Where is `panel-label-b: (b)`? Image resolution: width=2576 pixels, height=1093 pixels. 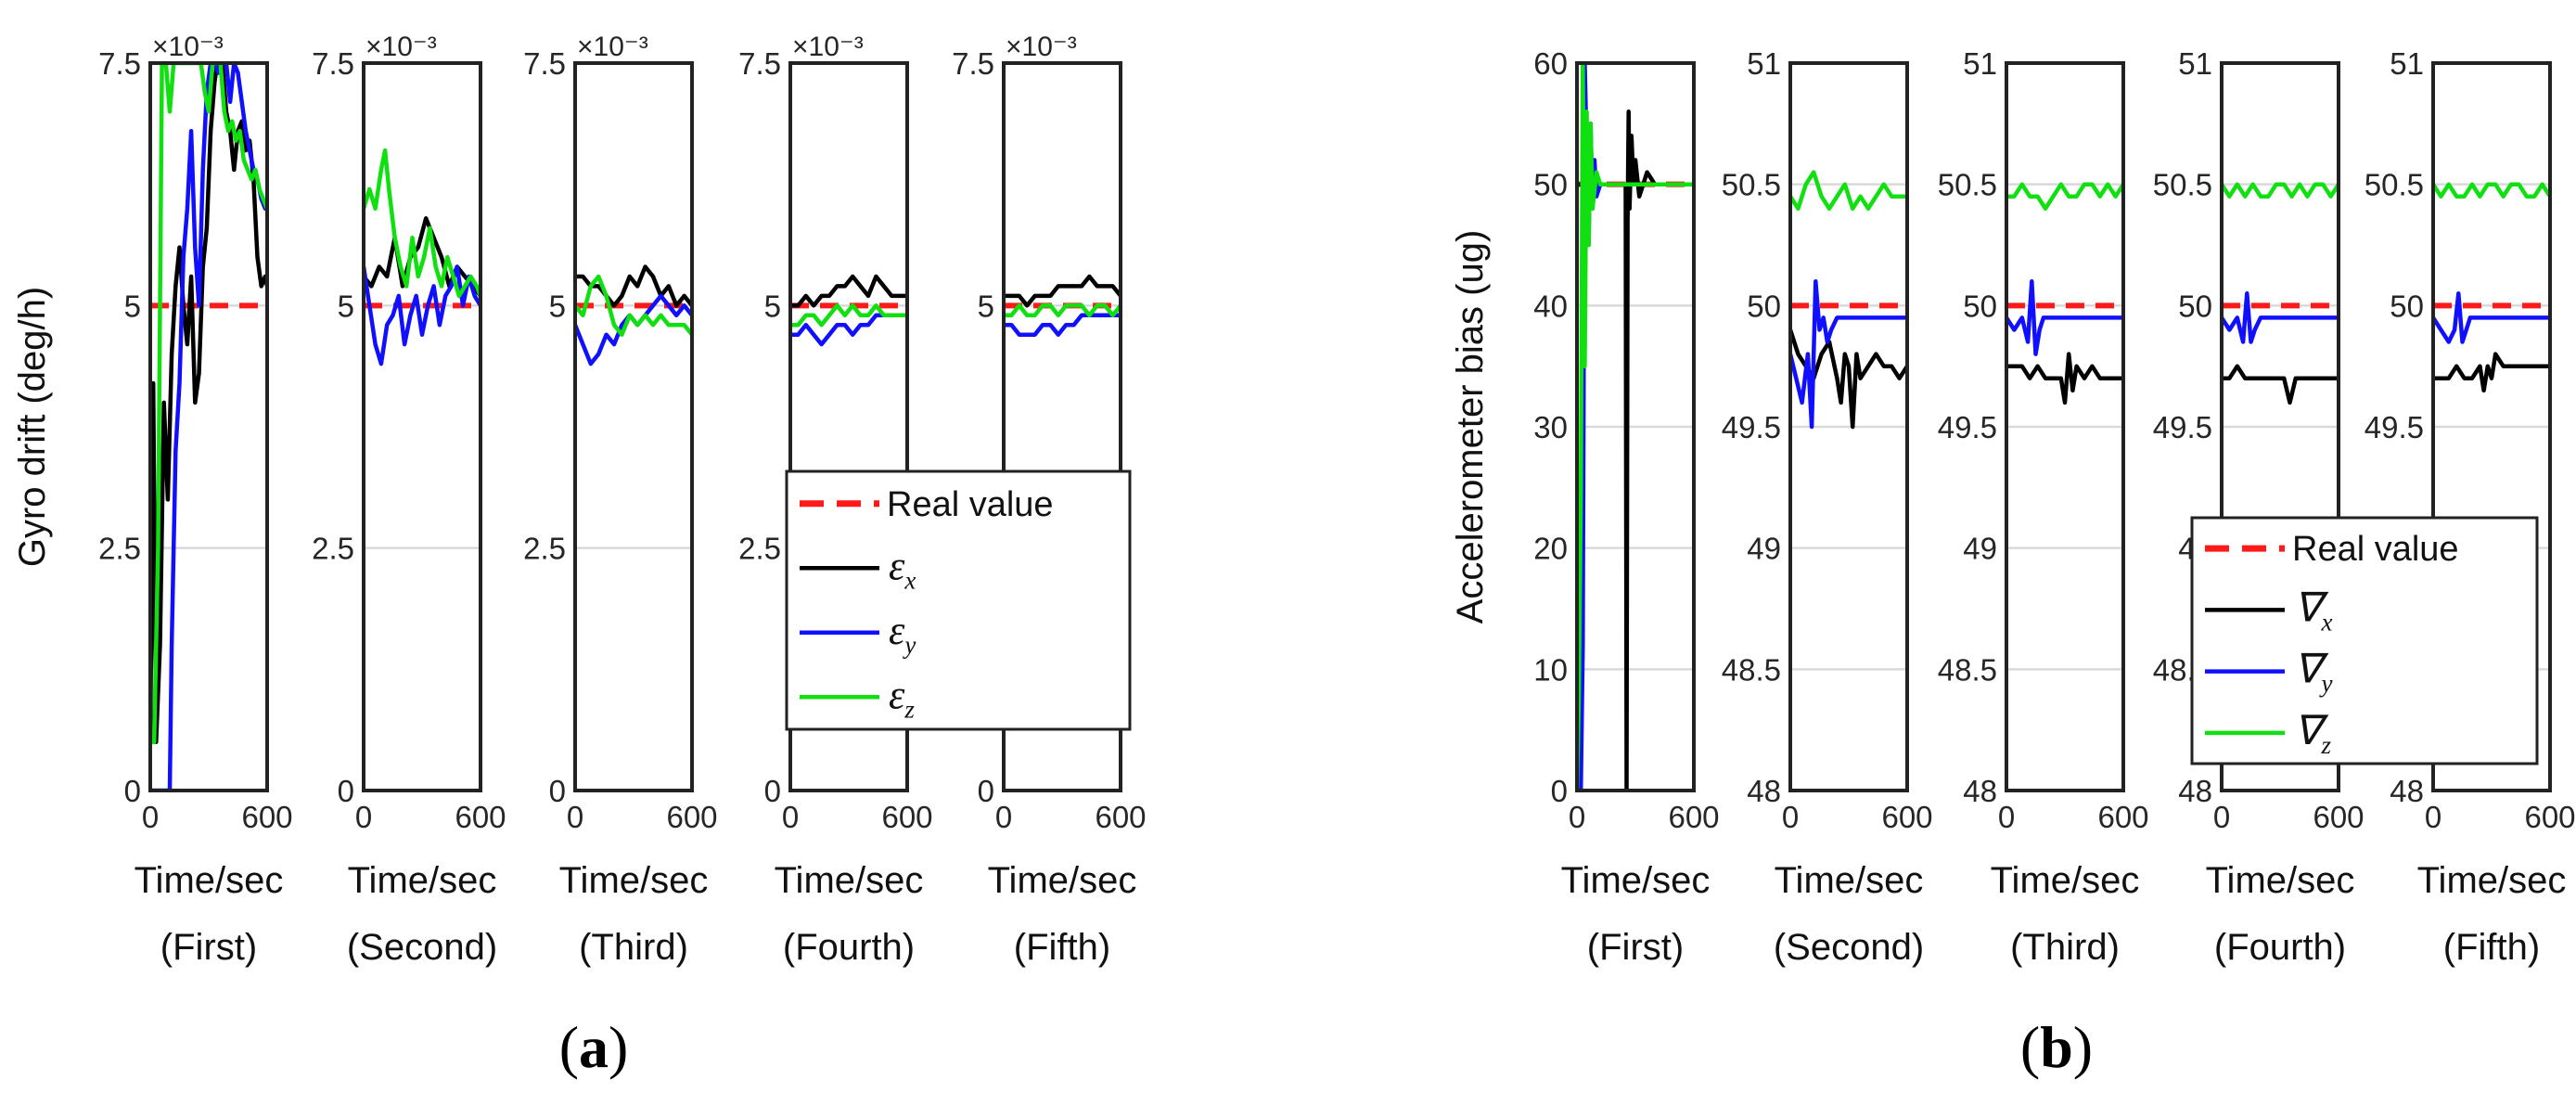 panel-label-b: (b) is located at coordinates (2056, 1047).